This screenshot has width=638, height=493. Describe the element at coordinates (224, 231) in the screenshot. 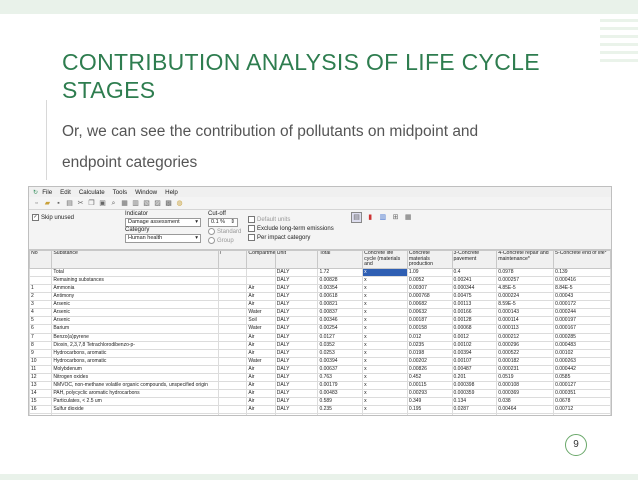

I see `standard-radio: Standard` at that location.